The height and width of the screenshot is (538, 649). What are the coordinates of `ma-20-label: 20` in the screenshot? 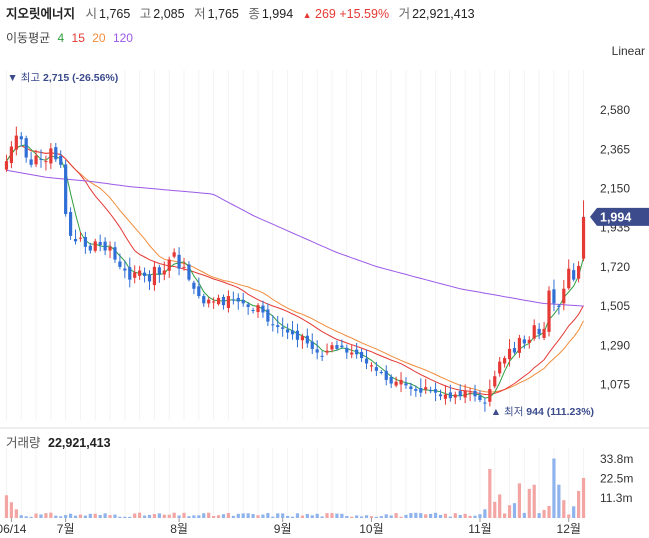 It's located at (99, 38).